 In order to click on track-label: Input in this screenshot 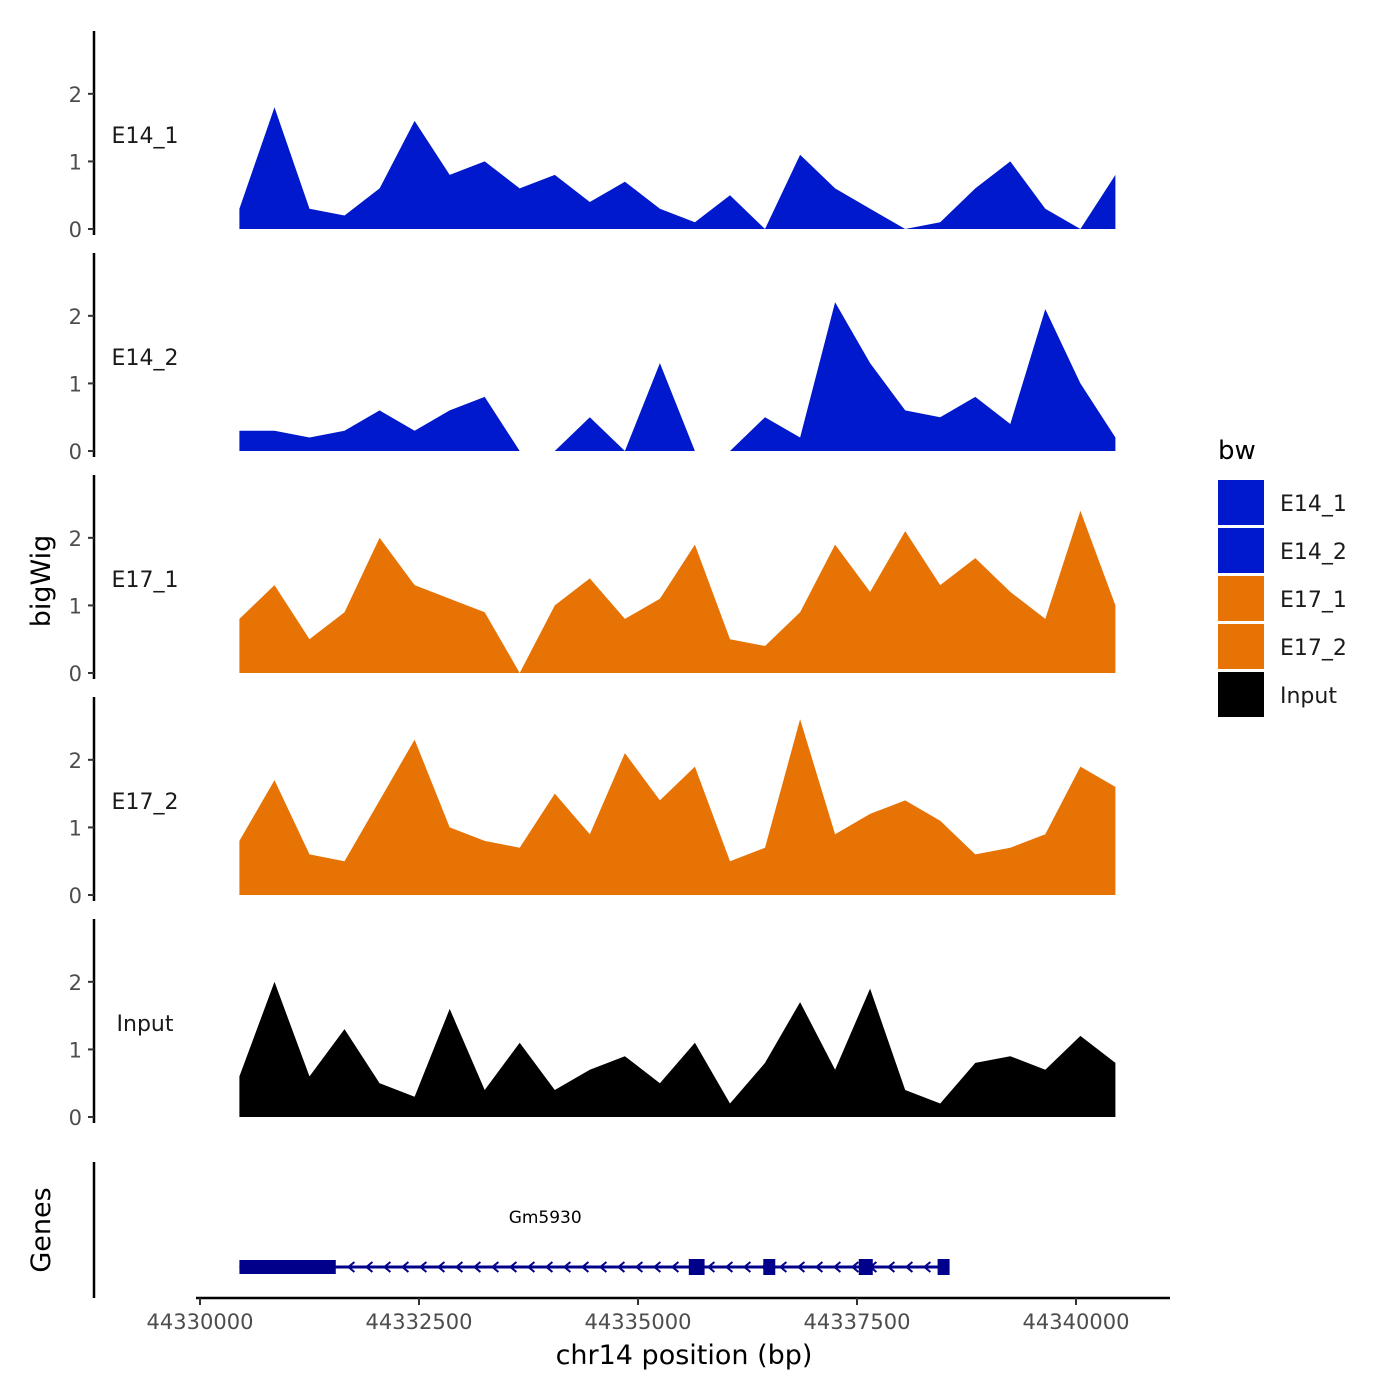, I will do `click(145, 1024)`.